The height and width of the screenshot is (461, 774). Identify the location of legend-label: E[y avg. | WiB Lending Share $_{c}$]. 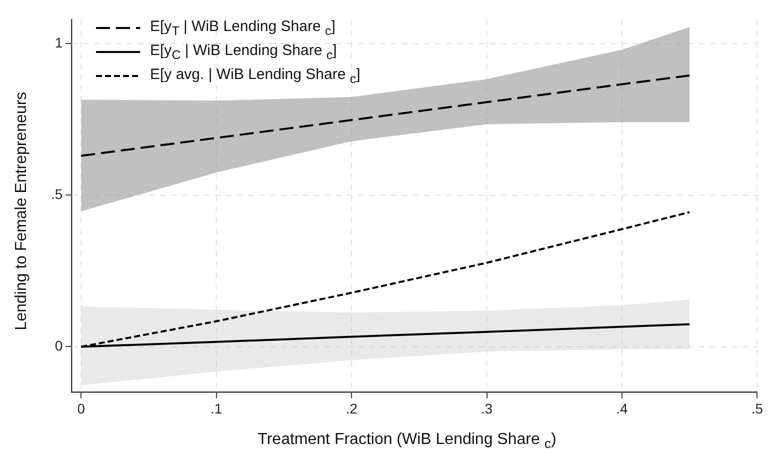
(255, 76).